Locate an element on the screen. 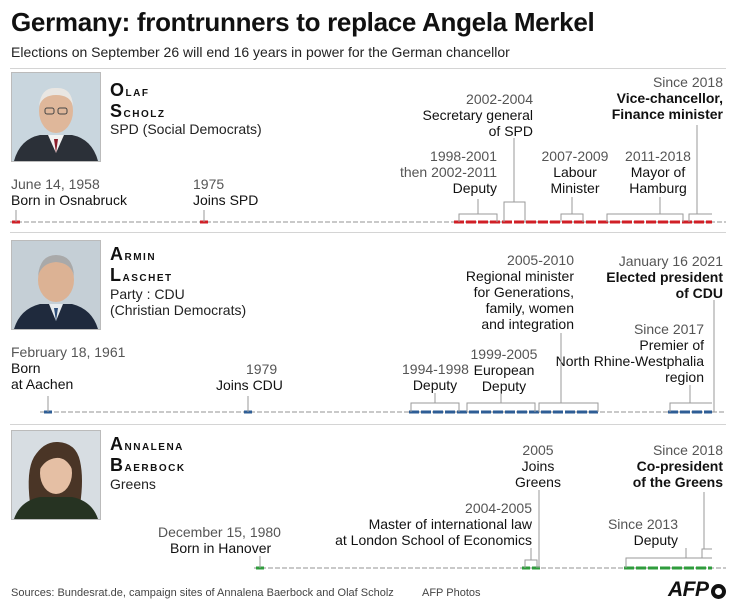 The image size is (736, 607). portrait-man-grey-icon is located at coordinates (56, 285).